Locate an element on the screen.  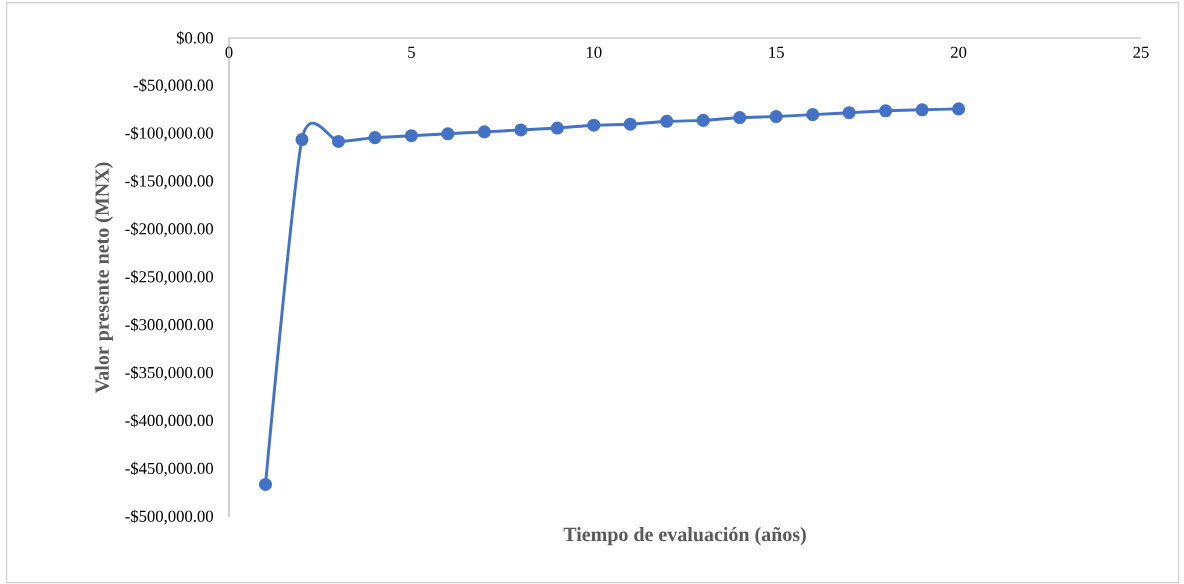
x-tick-label: 25 is located at coordinates (1141, 52).